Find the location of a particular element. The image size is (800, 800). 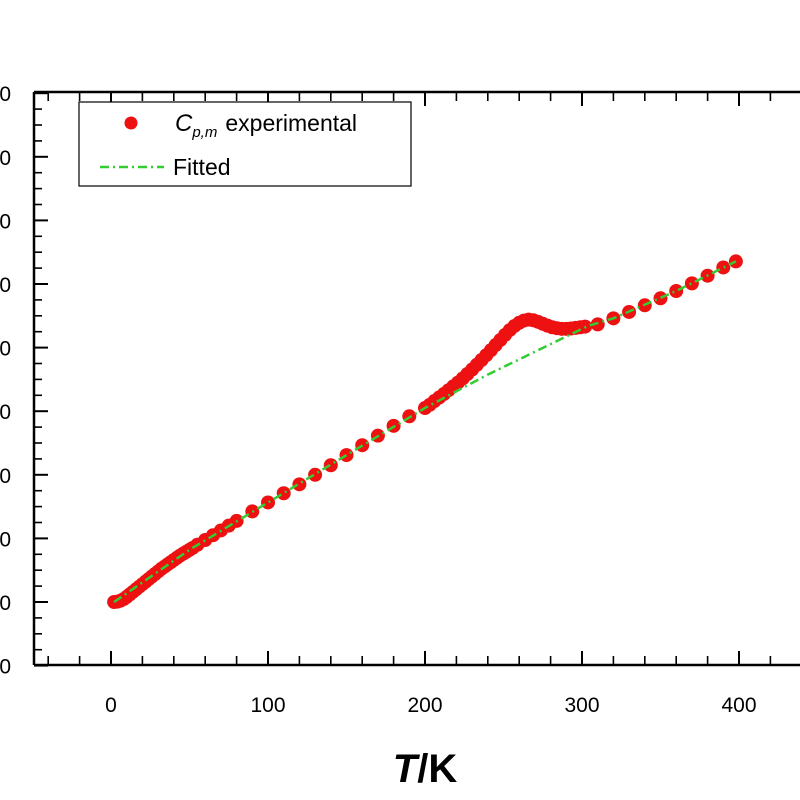

x-tick-label: 0 is located at coordinates (111, 705).